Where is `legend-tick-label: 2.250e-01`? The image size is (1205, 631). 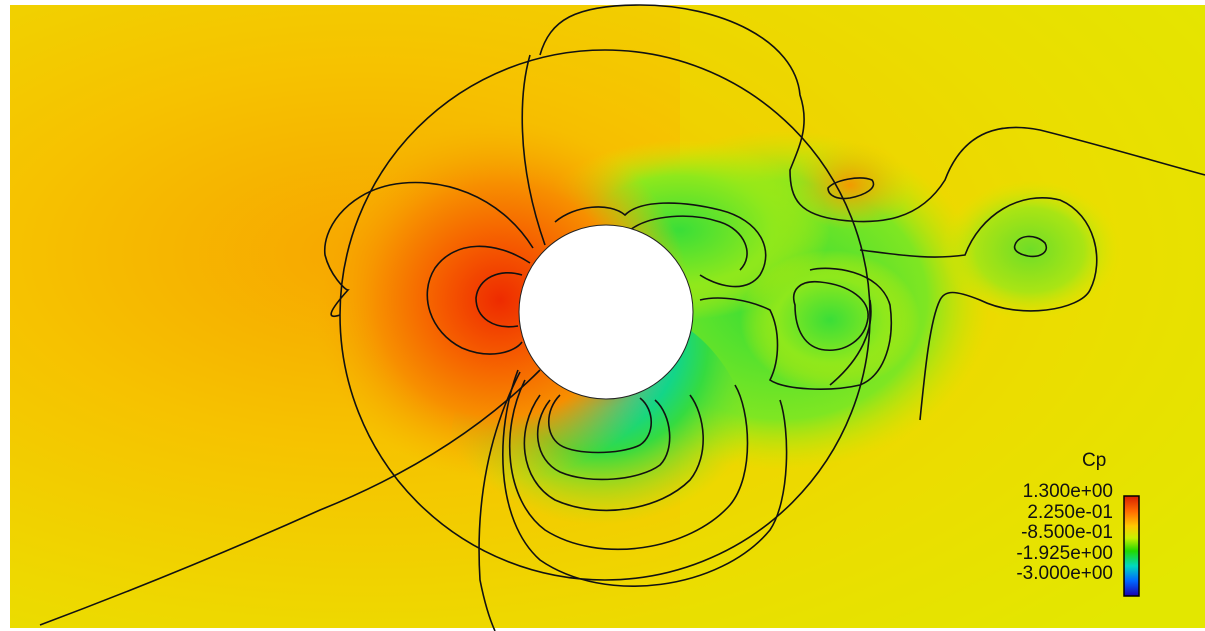 legend-tick-label: 2.250e-01 is located at coordinates (1070, 512).